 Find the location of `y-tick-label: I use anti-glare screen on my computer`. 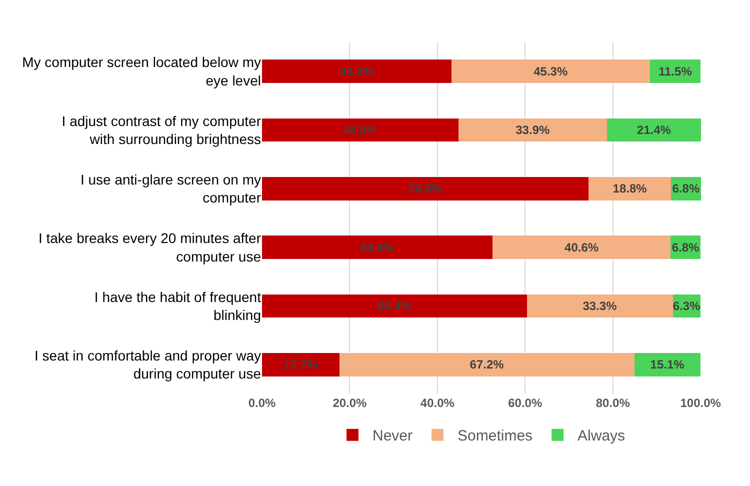

y-tick-label: I use anti-glare screen on my computer is located at coordinates (171, 188).